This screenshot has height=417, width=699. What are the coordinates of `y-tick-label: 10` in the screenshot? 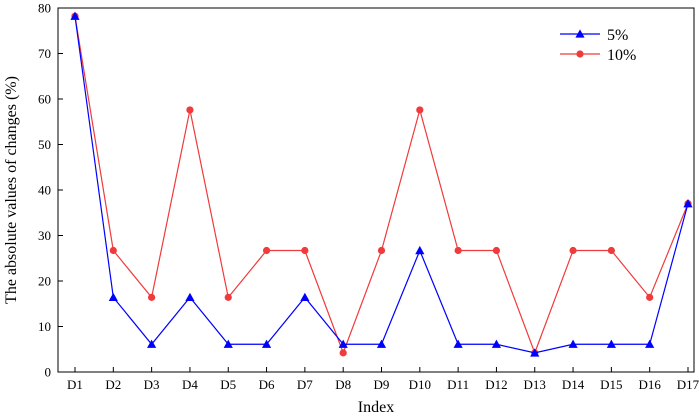 It's located at (44, 326).